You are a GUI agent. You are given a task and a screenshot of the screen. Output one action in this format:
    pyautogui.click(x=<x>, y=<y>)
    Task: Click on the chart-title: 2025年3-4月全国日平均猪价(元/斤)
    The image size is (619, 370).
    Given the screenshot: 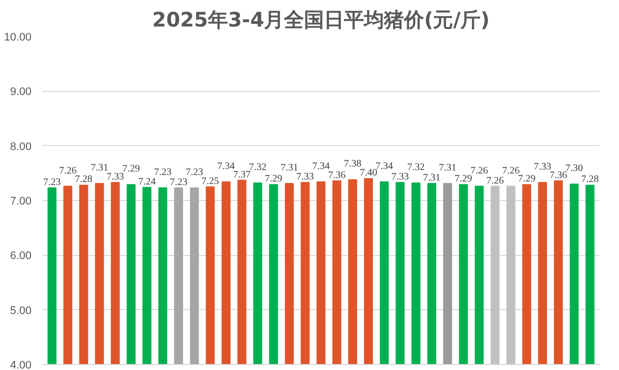 What is the action you would take?
    pyautogui.click(x=321, y=20)
    